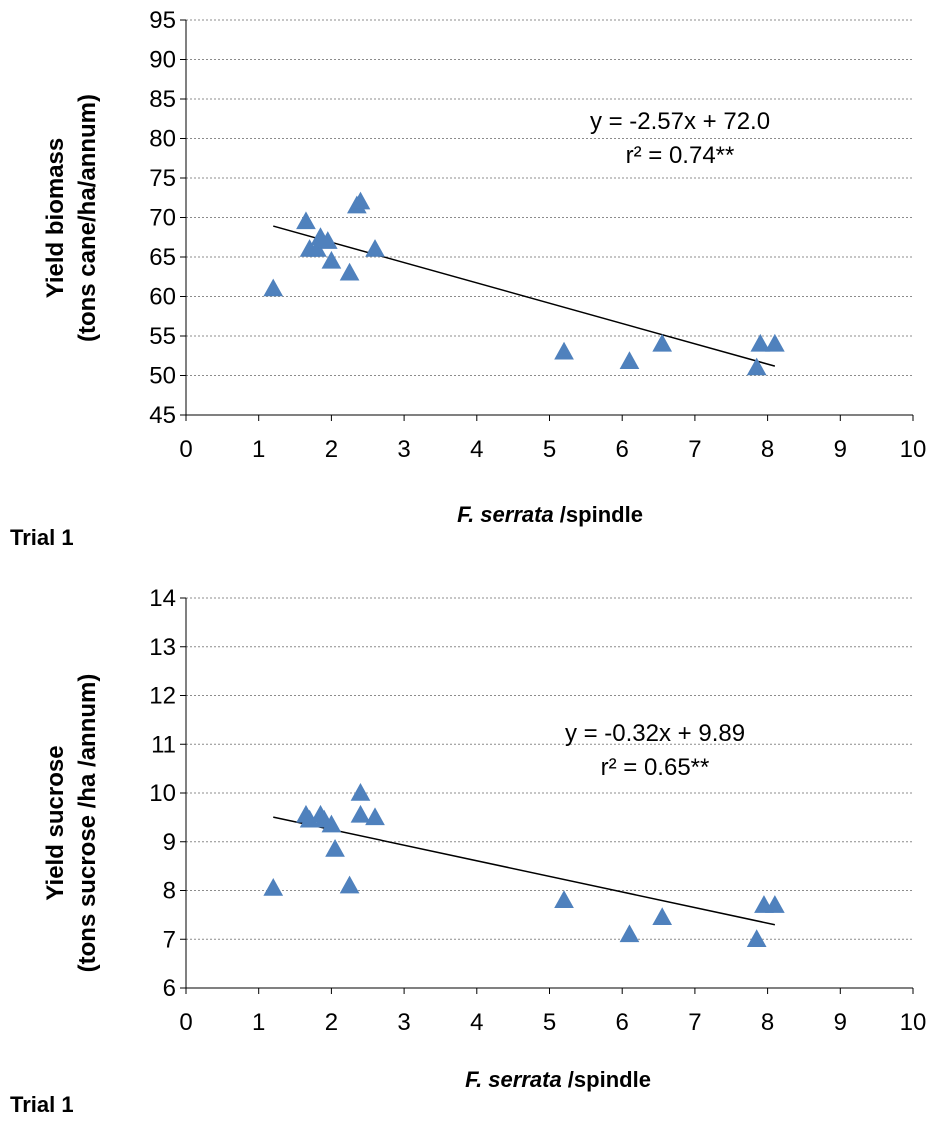 This screenshot has width=937, height=1125. Describe the element at coordinates (840, 449) in the screenshot. I see `chart-biomass-x-tick-label: 9` at that location.